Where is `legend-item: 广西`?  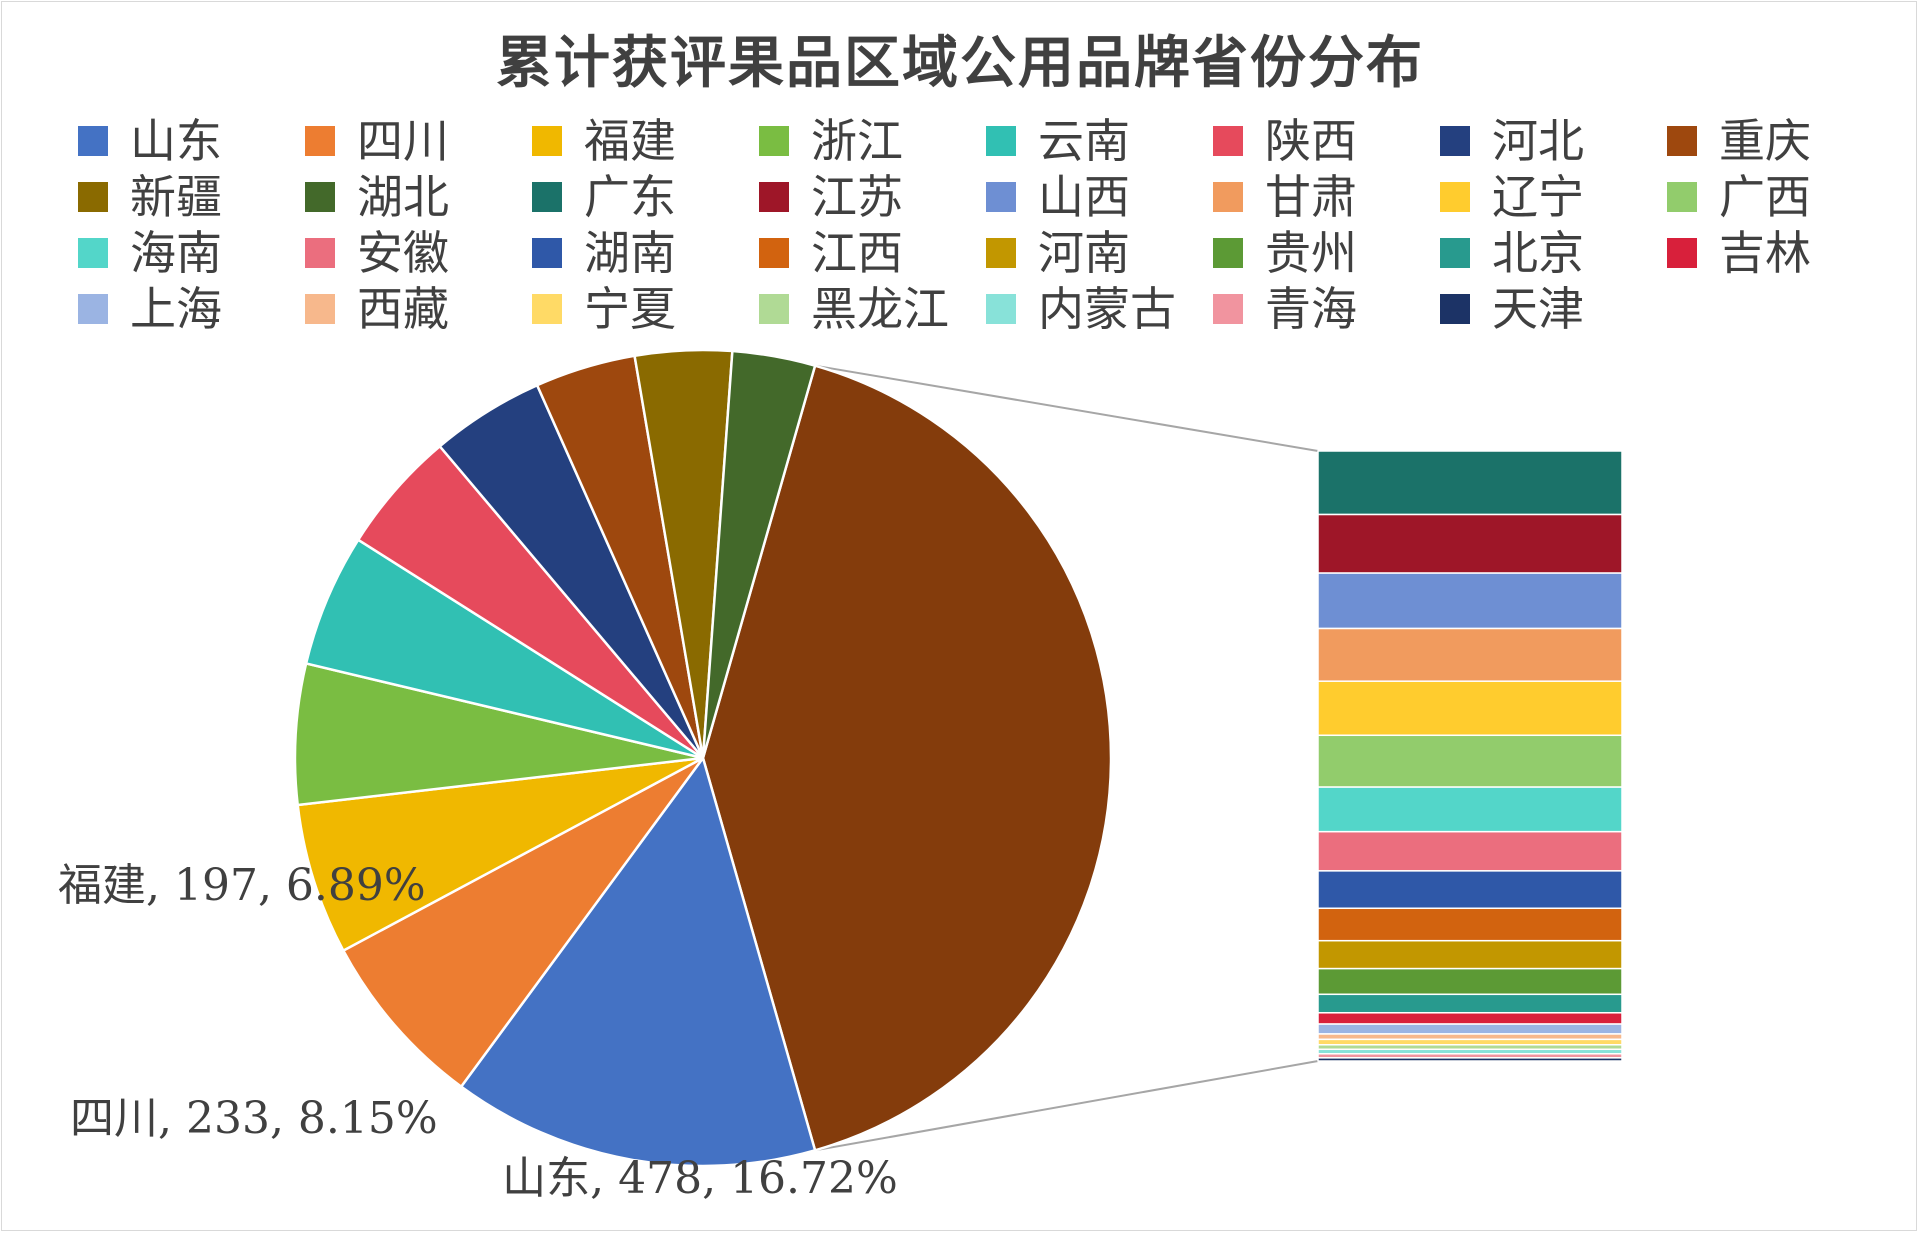 legend-item: 广西 is located at coordinates (1739, 197).